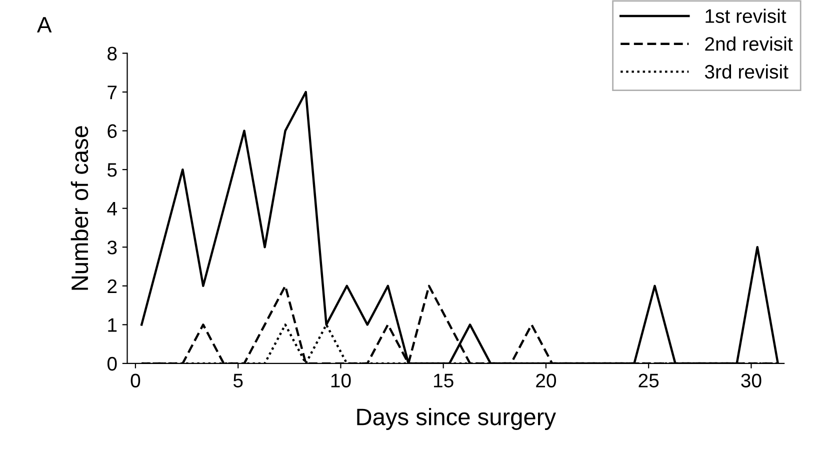  I want to click on x-tick-label: 30, so click(751, 381).